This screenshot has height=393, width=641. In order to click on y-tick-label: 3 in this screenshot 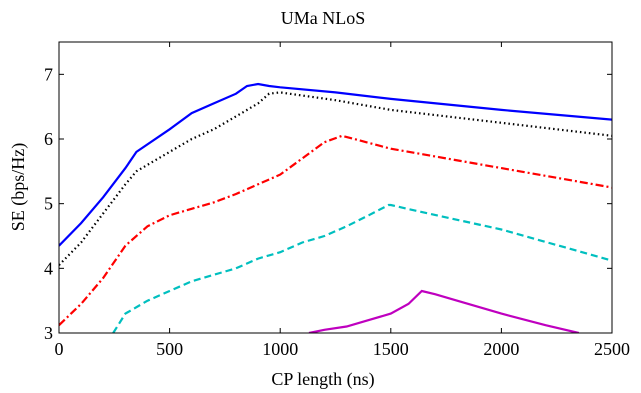, I will do `click(48, 333)`.